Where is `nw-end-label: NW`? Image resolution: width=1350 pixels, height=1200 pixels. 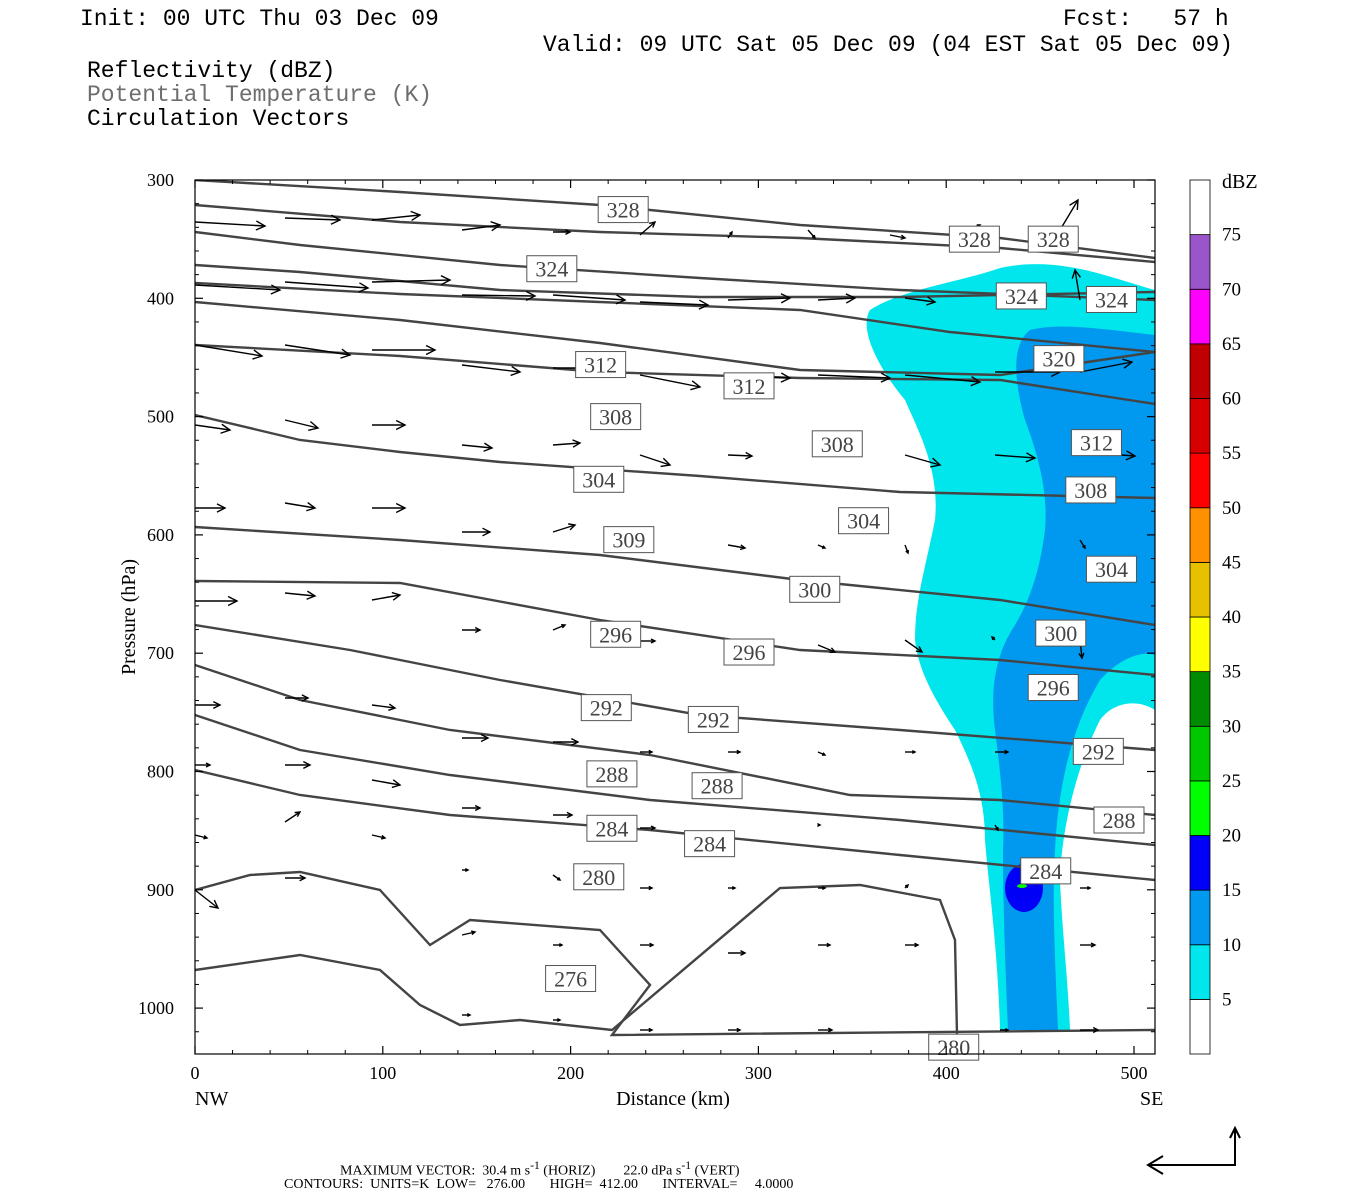
nw-end-label: NW is located at coordinates (211, 1099).